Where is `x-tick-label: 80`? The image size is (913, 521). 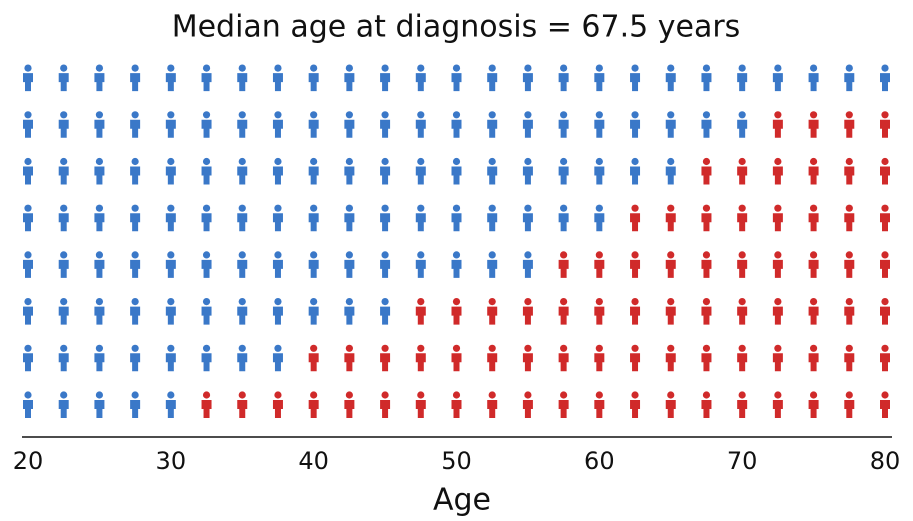 x-tick-label: 80 is located at coordinates (885, 461).